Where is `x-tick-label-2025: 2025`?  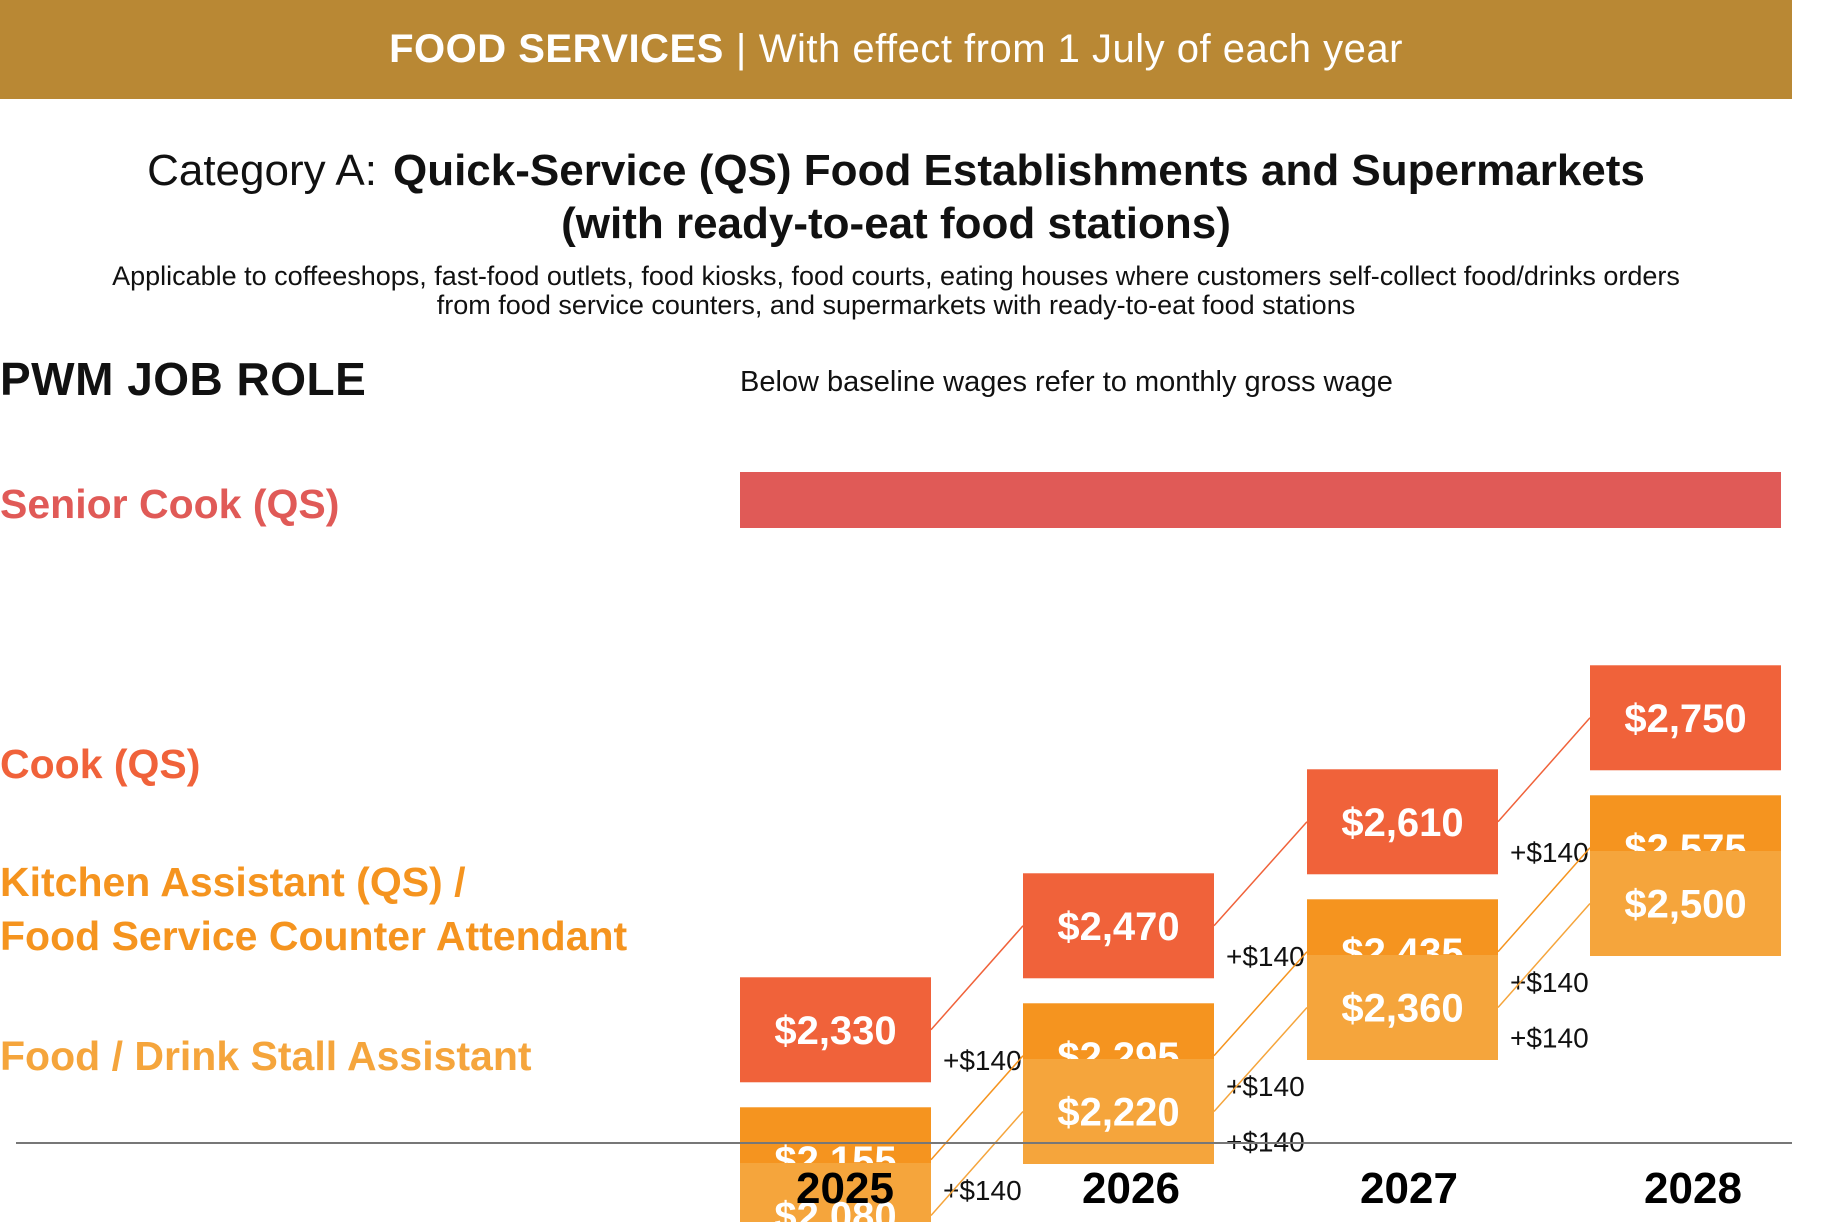
x-tick-label-2025: 2025 is located at coordinates (845, 1188).